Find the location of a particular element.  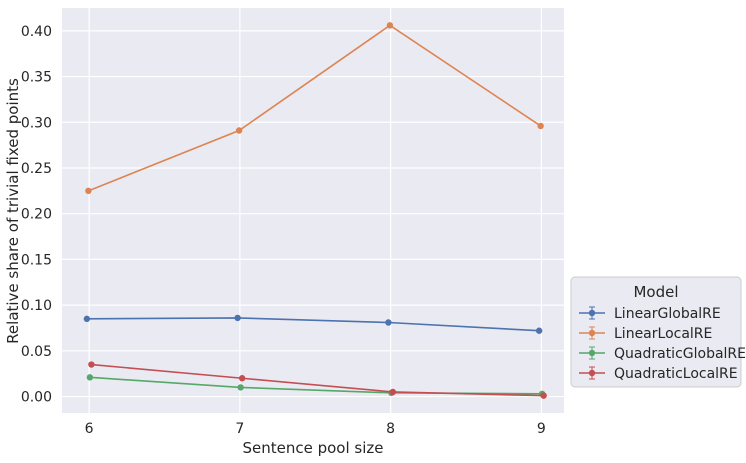

y-tick-label: 0.30 is located at coordinates (36, 123).